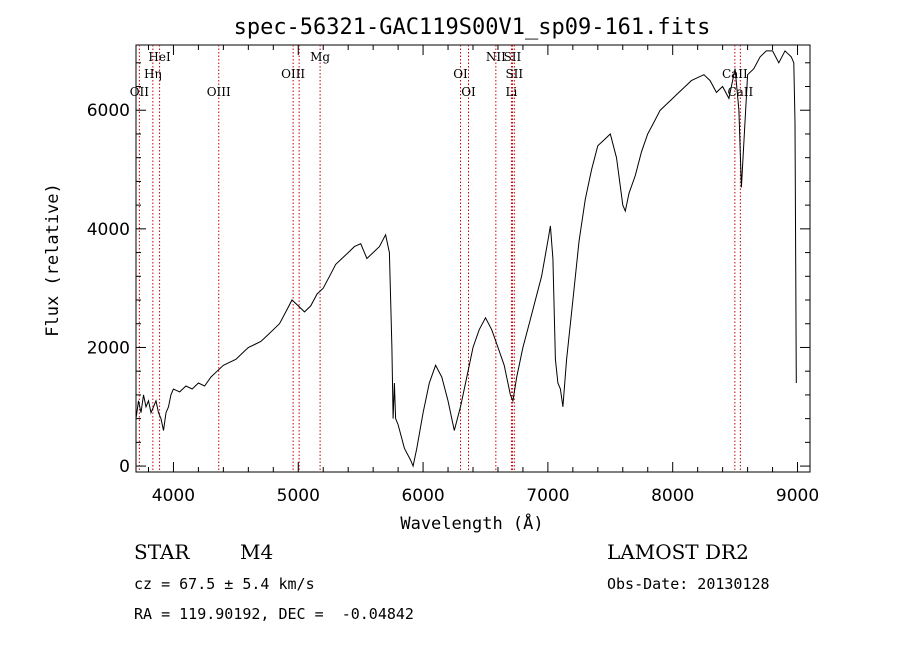 The width and height of the screenshot is (900, 649). I want to click on emission-line-label: Mg, so click(320, 57).